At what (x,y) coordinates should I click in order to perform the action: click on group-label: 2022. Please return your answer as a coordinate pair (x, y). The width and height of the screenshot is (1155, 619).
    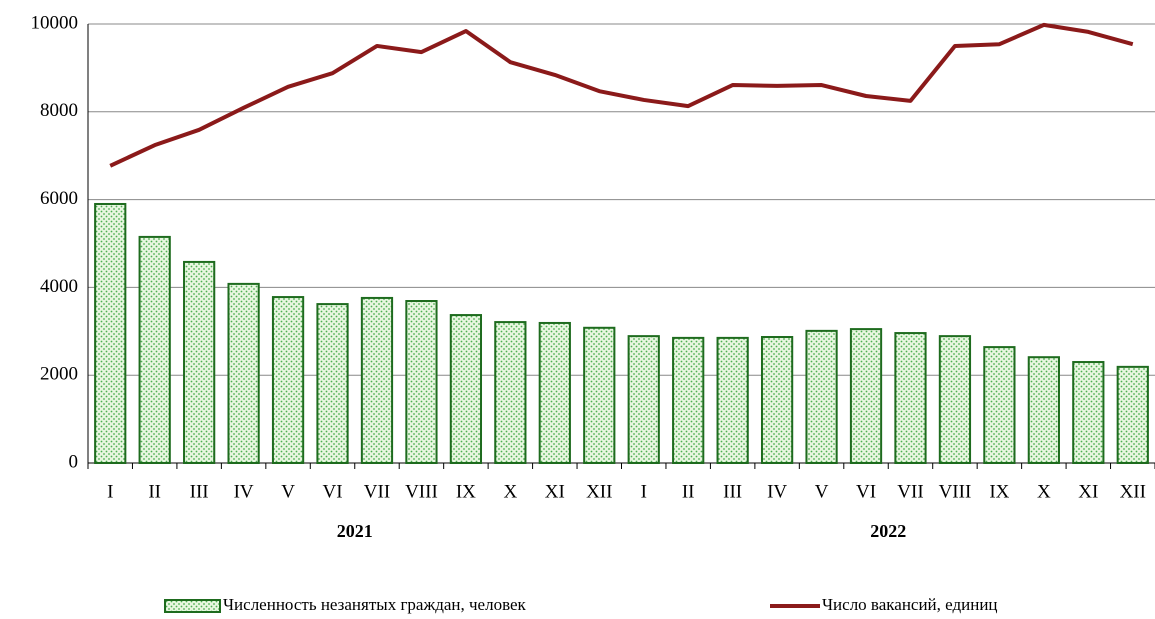
    Looking at the image, I should click on (888, 531).